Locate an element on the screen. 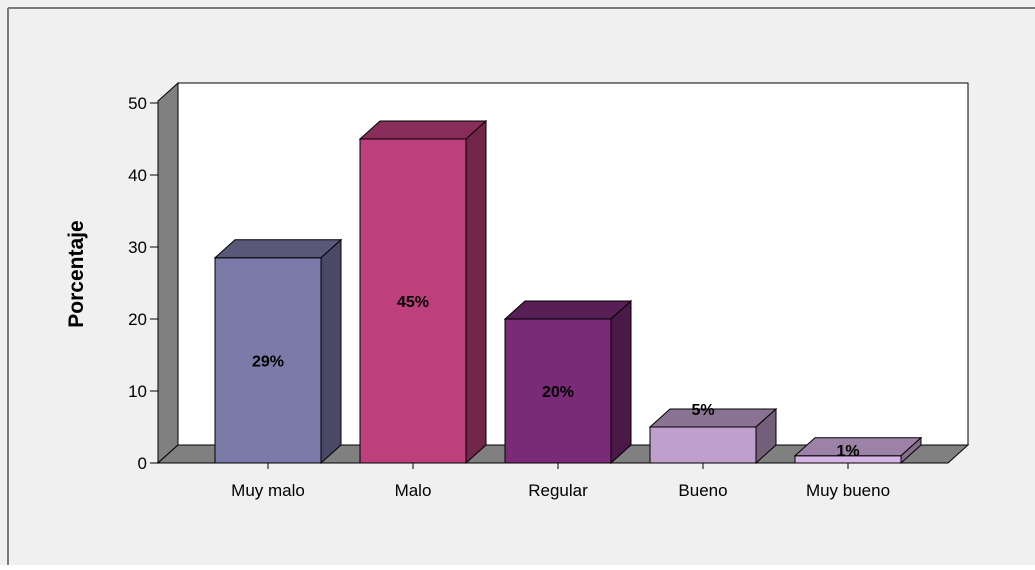 Image resolution: width=1035 pixels, height=570 pixels. y-tick-label: 40 is located at coordinates (137, 175).